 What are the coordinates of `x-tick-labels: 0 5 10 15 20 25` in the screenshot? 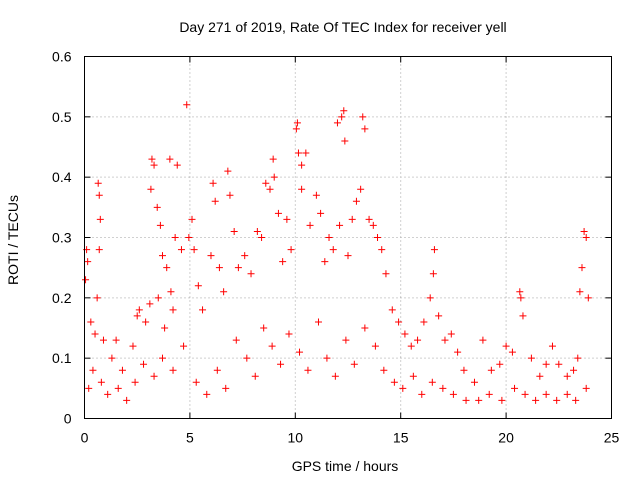 It's located at (350, 438).